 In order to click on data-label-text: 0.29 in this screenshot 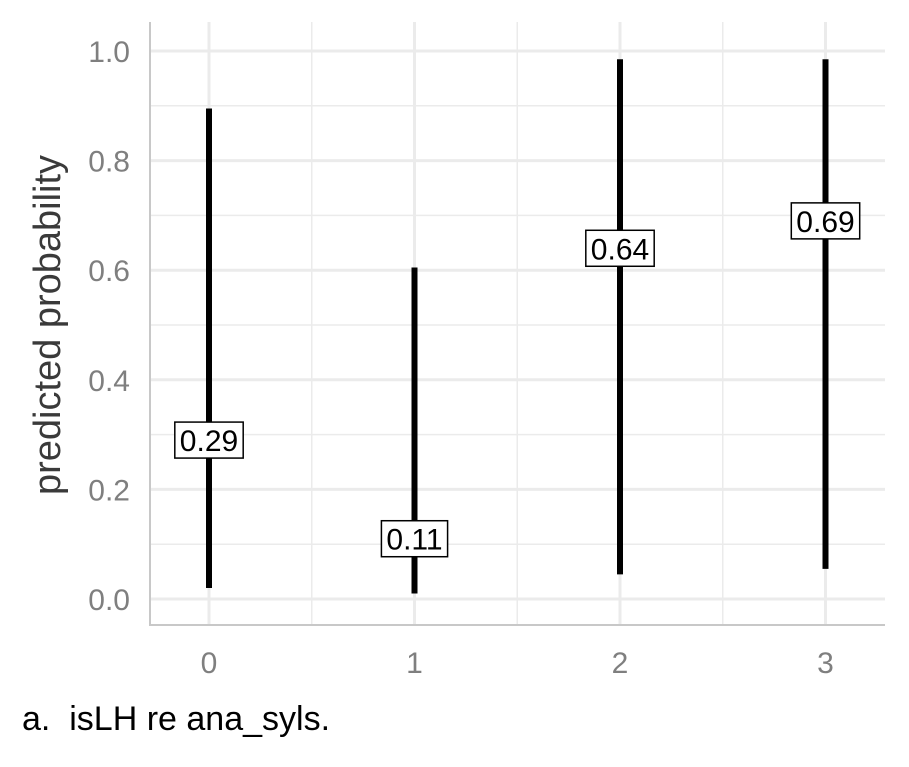, I will do `click(209, 441)`.